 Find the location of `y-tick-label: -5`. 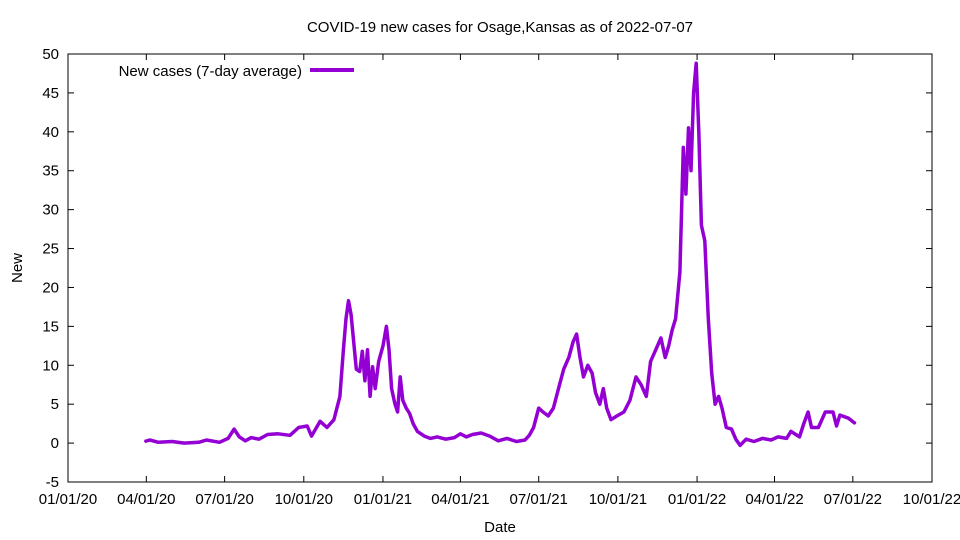

y-tick-label: -5 is located at coordinates (52, 482).